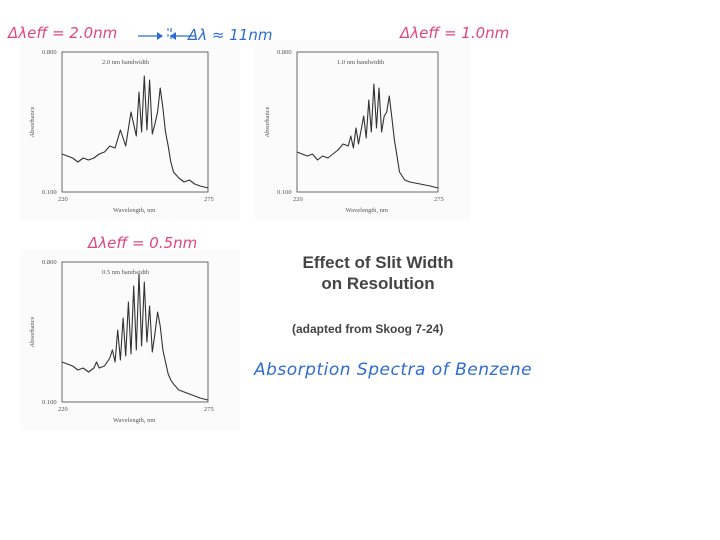 The height and width of the screenshot is (540, 720). What do you see at coordinates (378, 283) in the screenshot?
I see `title-line-2: on Resolution` at bounding box center [378, 283].